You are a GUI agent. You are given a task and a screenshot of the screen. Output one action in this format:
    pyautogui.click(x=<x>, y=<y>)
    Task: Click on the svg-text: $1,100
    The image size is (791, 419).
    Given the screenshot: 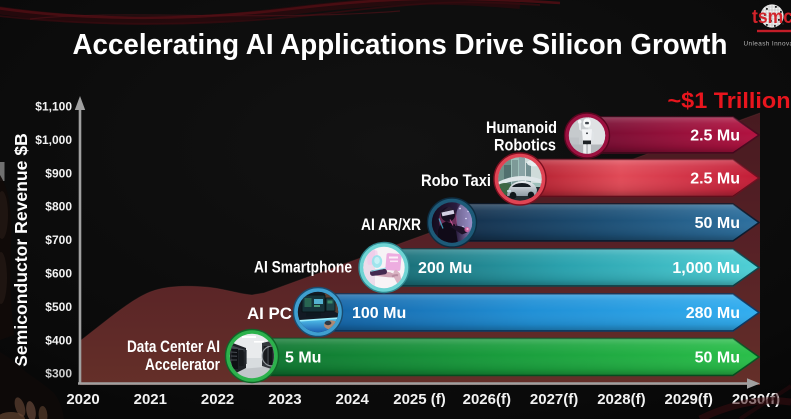 What is the action you would take?
    pyautogui.click(x=53, y=107)
    